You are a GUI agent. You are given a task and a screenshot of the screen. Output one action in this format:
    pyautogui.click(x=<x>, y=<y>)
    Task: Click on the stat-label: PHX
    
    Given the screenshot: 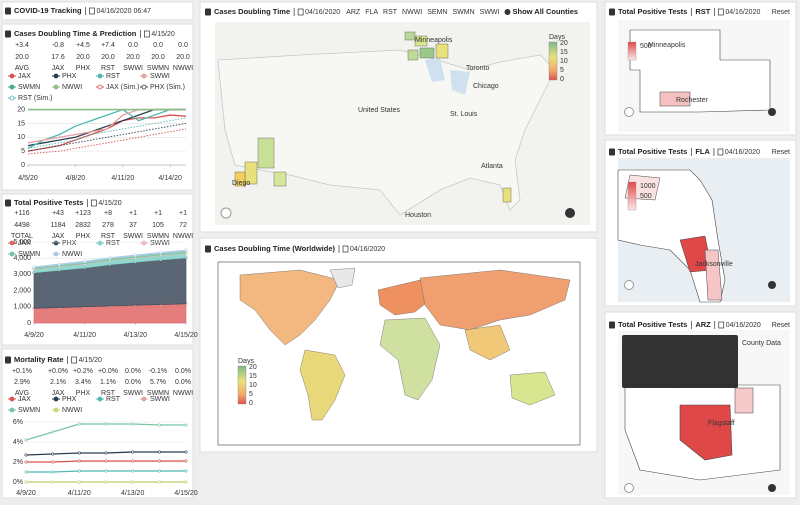 What is the action you would take?
    pyautogui.click(x=83, y=393)
    